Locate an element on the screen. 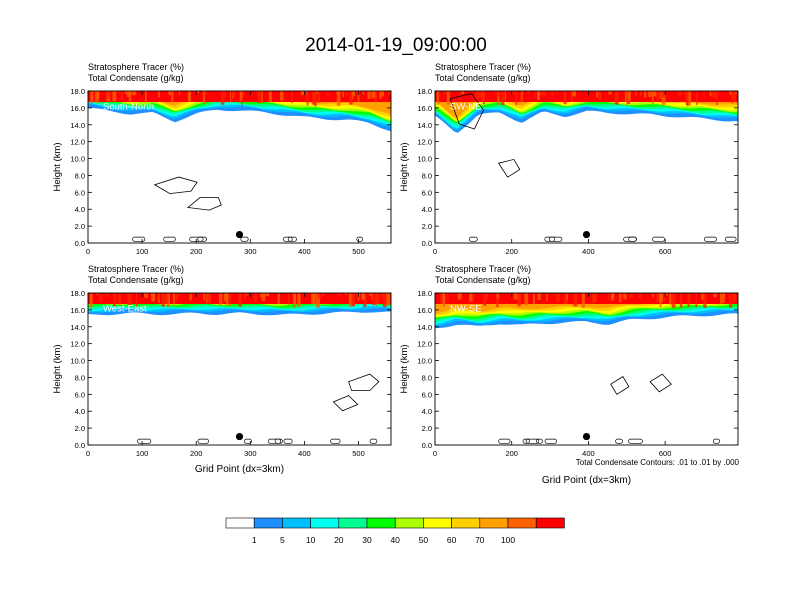 Image resolution: width=792 pixels, height=612 pixels. location-marker is located at coordinates (586, 436).